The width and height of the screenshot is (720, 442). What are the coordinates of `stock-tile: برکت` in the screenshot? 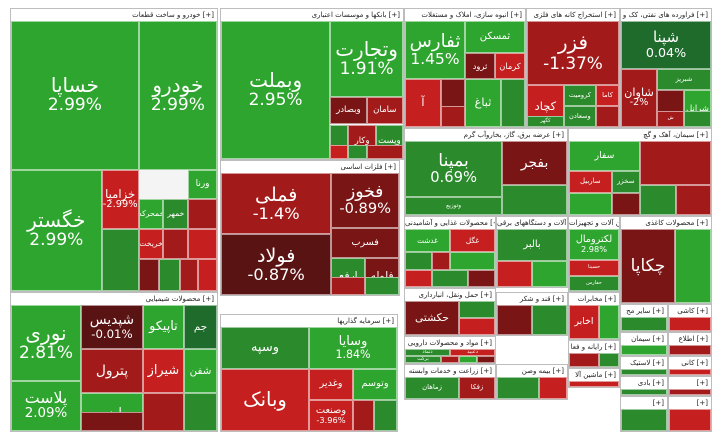 It's located at (423, 359).